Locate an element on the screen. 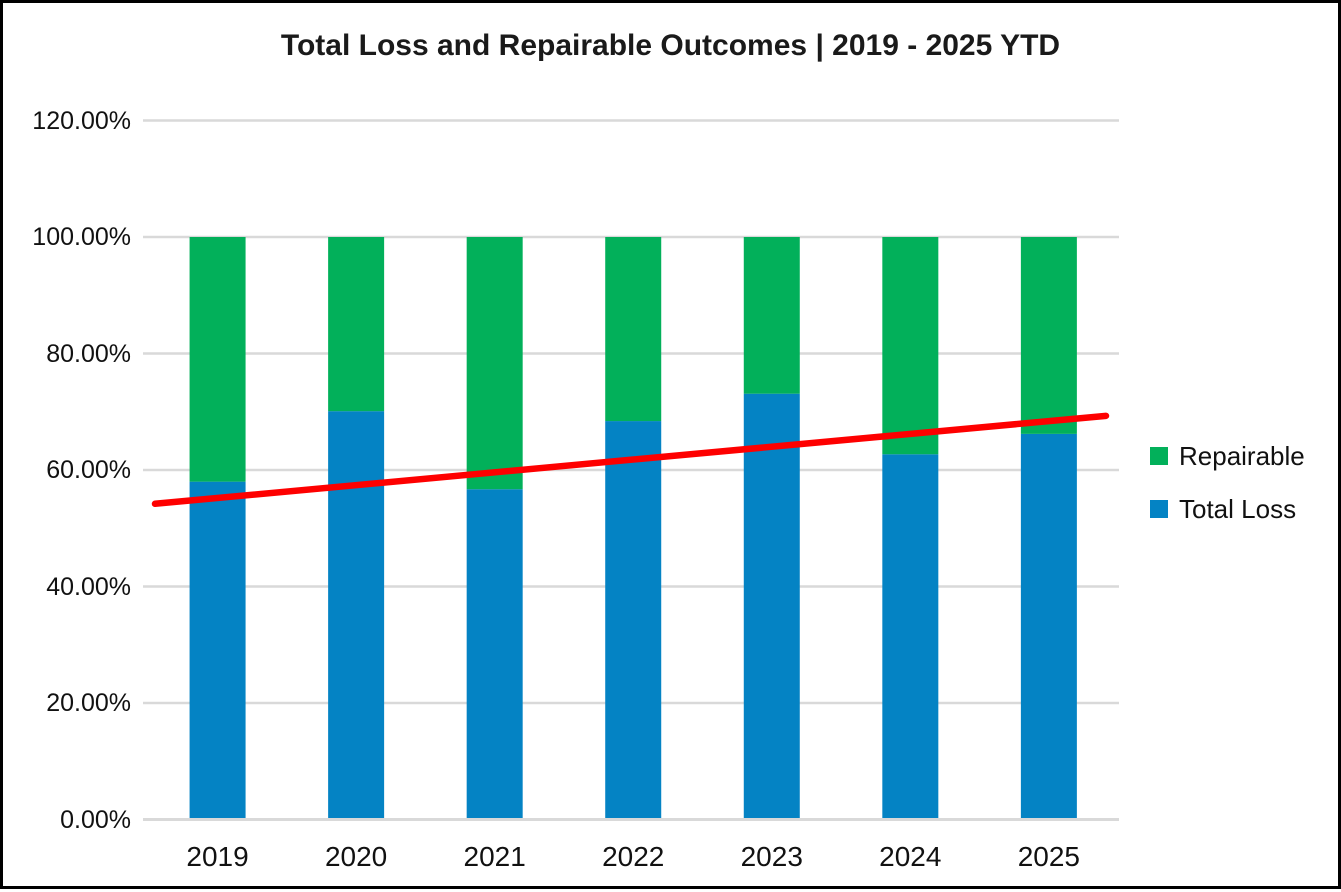  legend: Repairable Total Loss is located at coordinates (1227, 496).